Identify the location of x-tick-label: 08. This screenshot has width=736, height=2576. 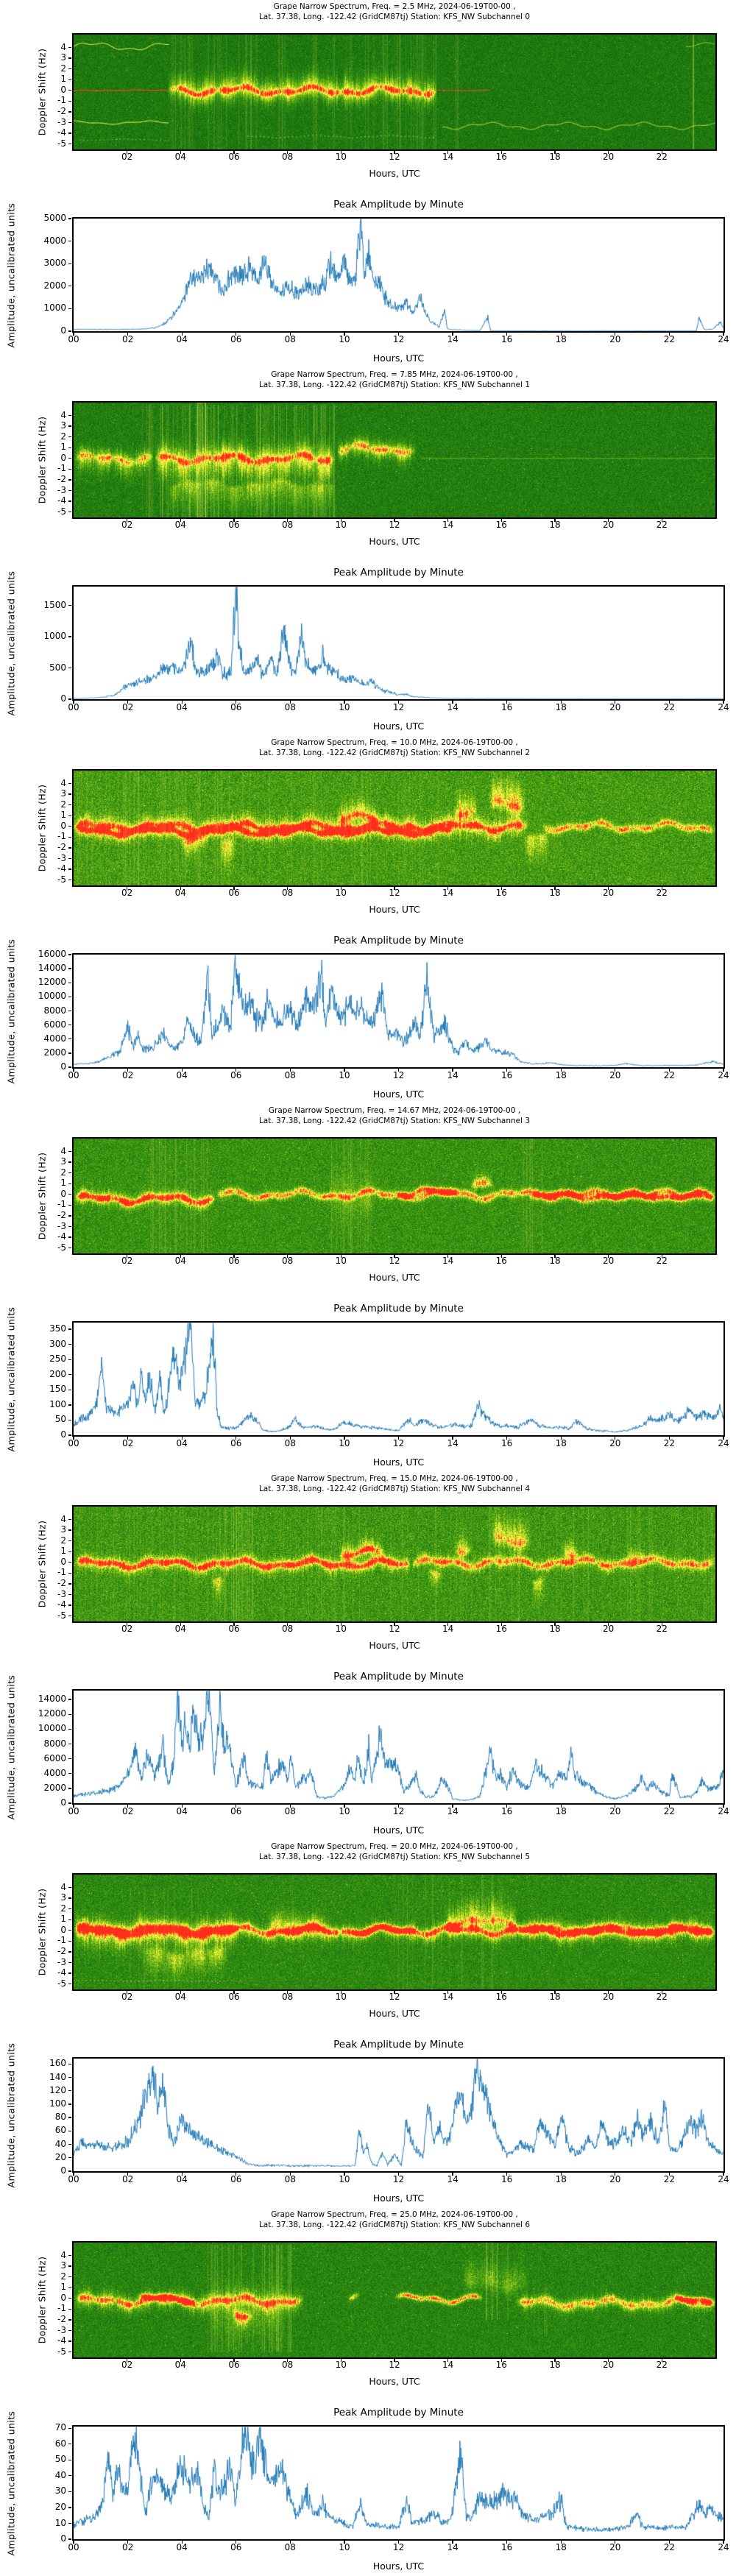
(288, 1997).